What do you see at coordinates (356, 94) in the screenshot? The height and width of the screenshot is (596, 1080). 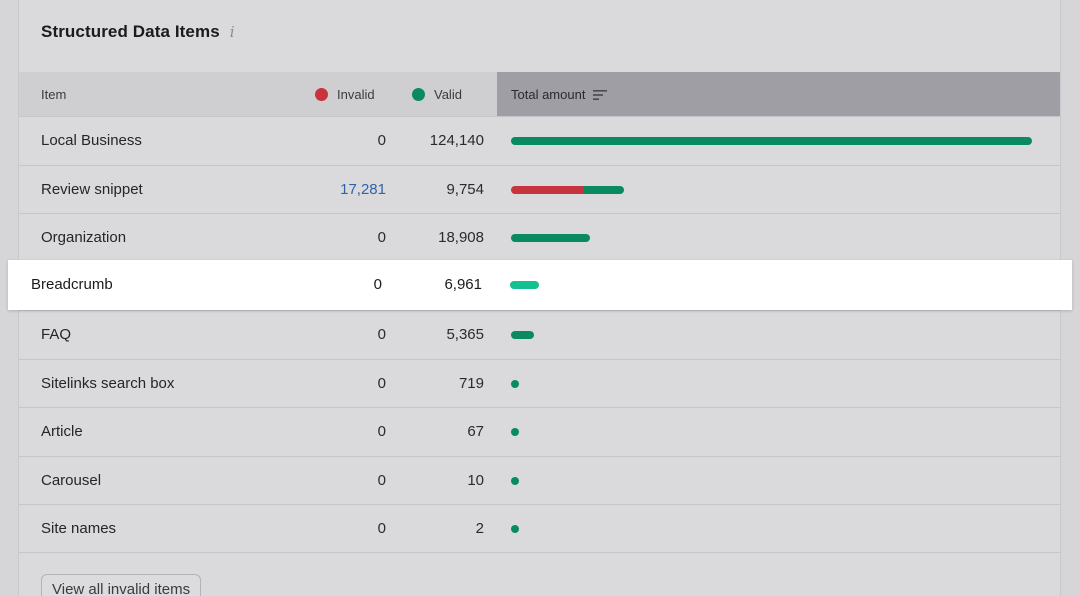 I see `column-label-invalid: Invalid` at bounding box center [356, 94].